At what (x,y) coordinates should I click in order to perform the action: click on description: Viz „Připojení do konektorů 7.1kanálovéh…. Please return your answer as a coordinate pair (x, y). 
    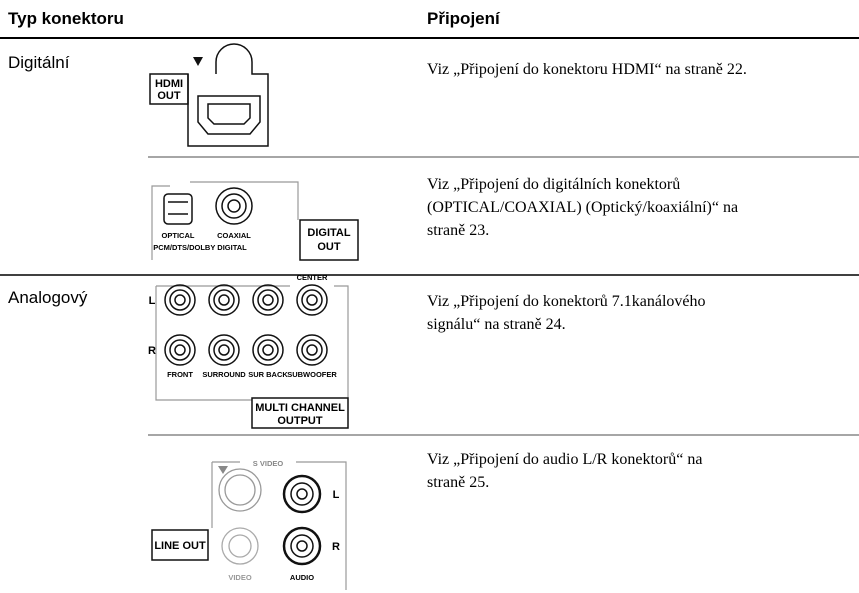
    Looking at the image, I should click on (566, 301).